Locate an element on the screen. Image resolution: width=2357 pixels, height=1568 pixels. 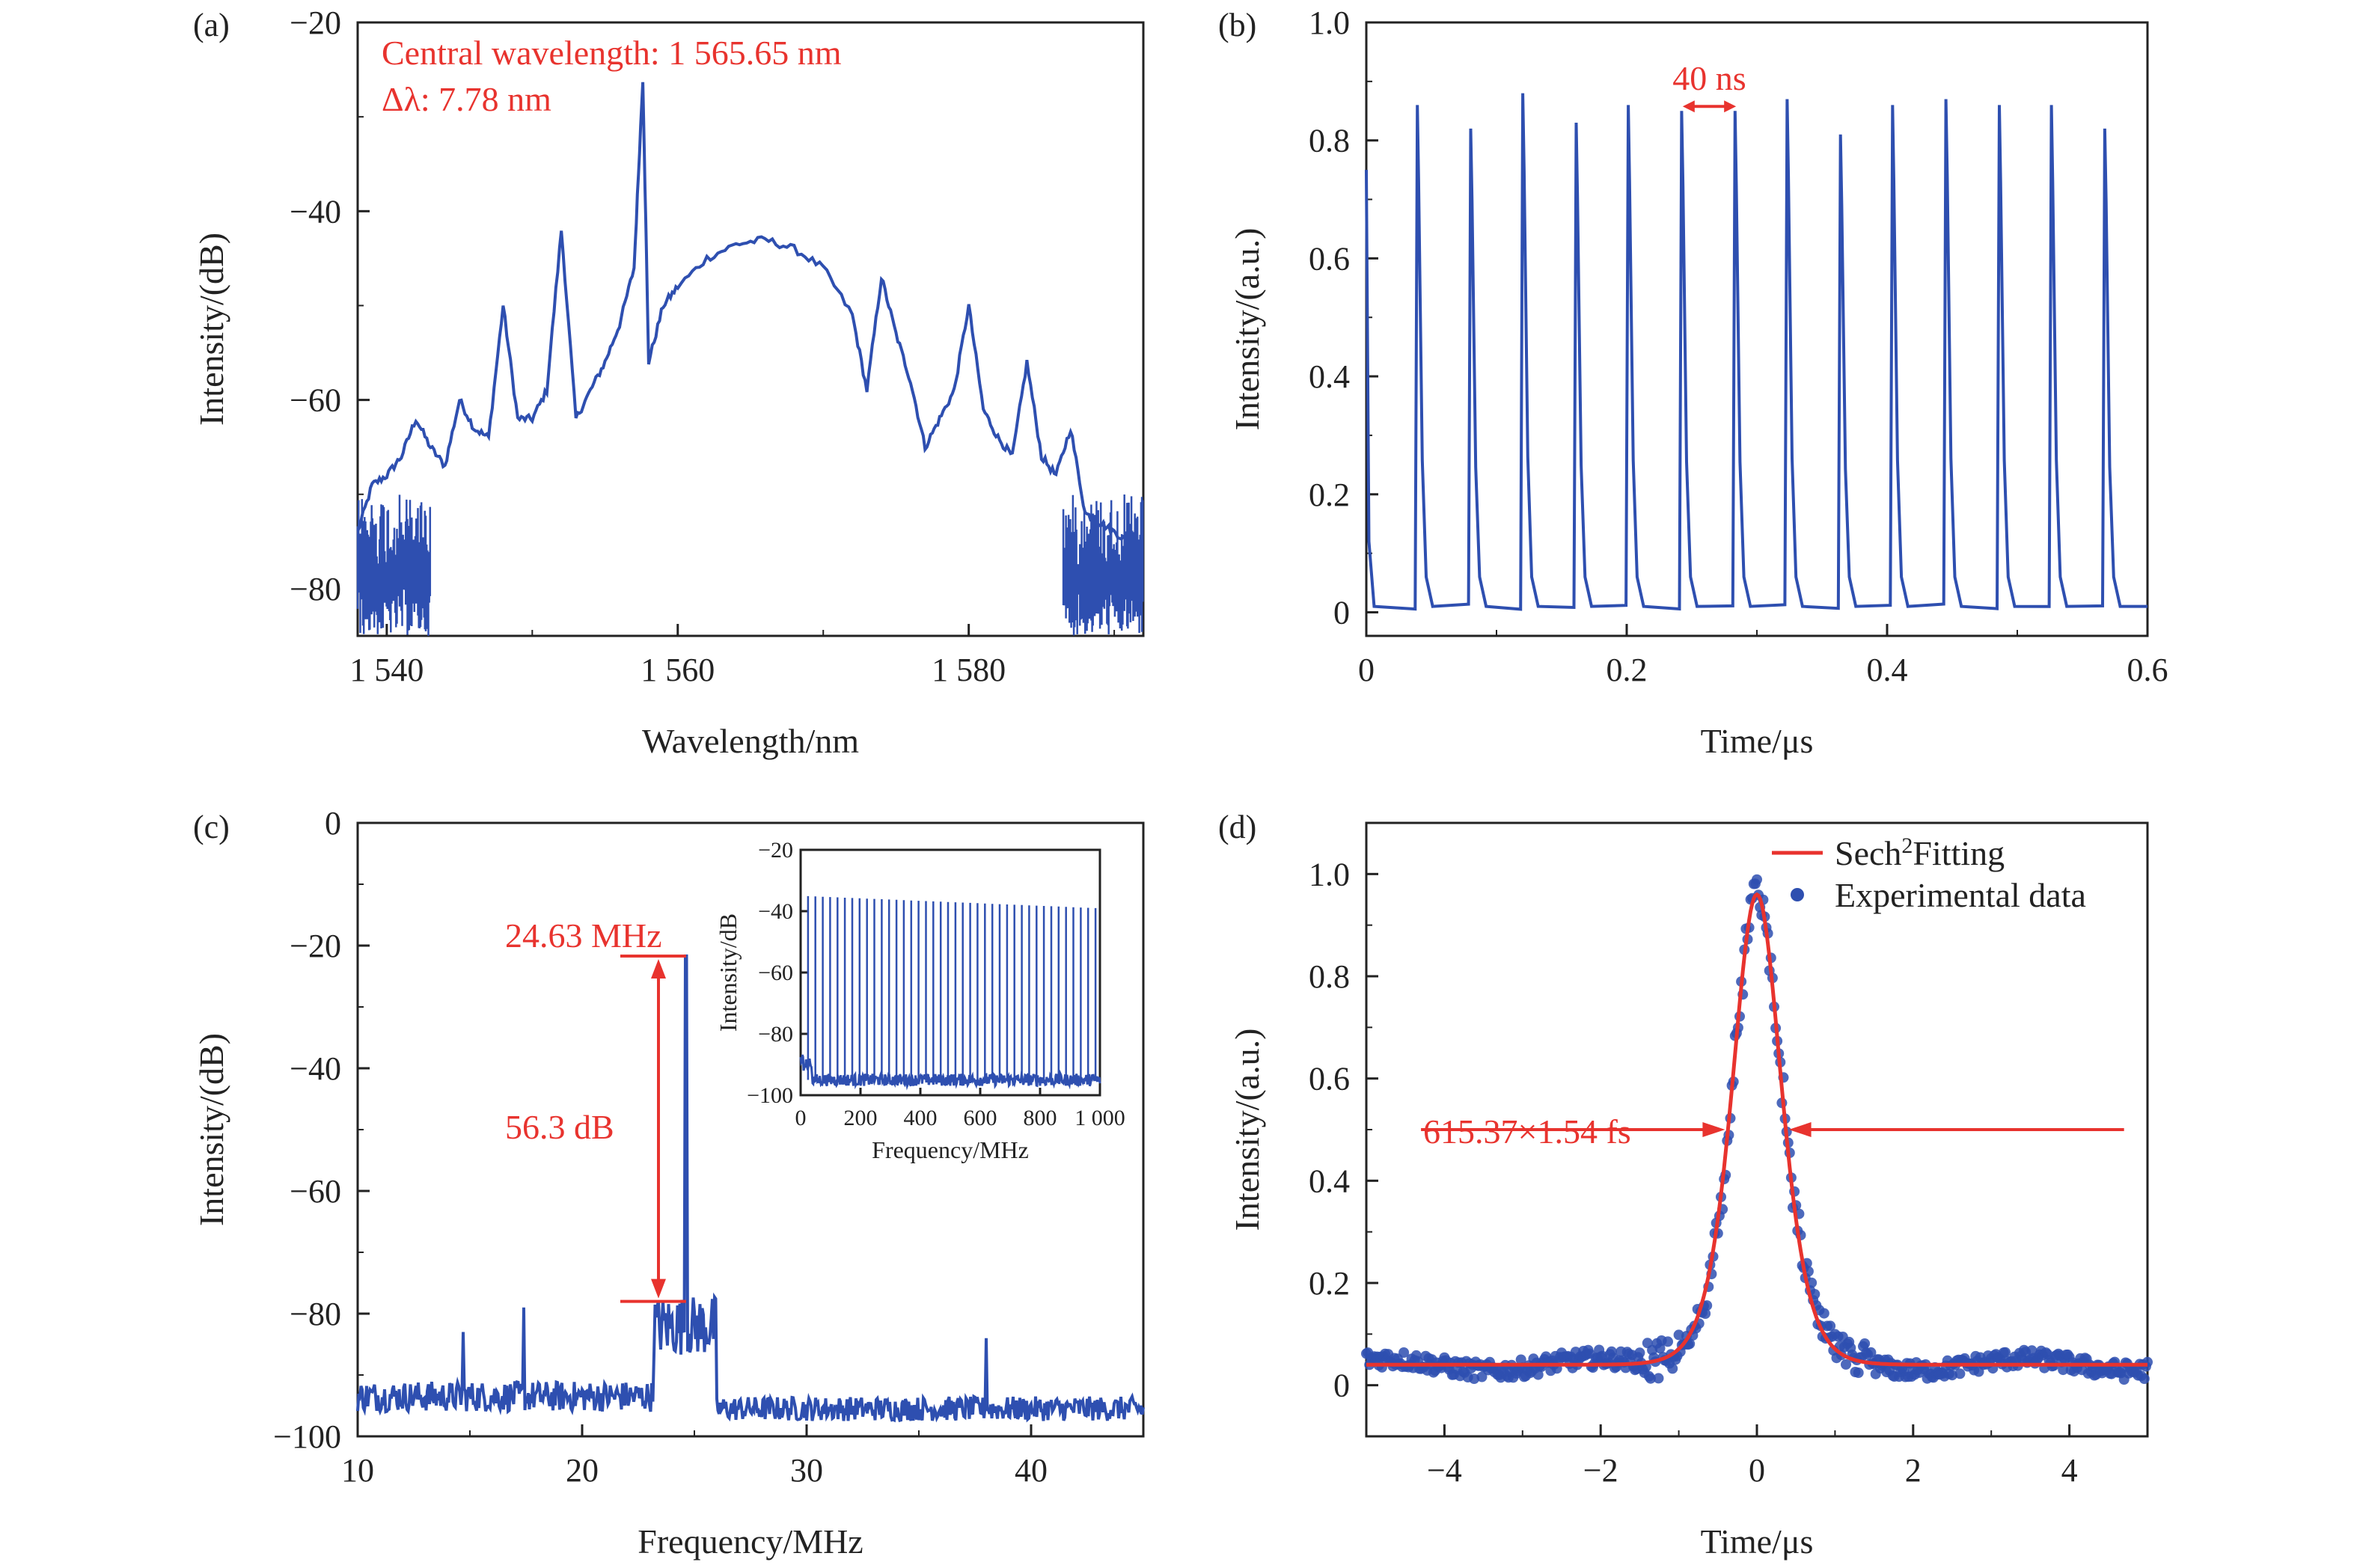
panel-b-period-annotation is located at coordinates (1709, 106).